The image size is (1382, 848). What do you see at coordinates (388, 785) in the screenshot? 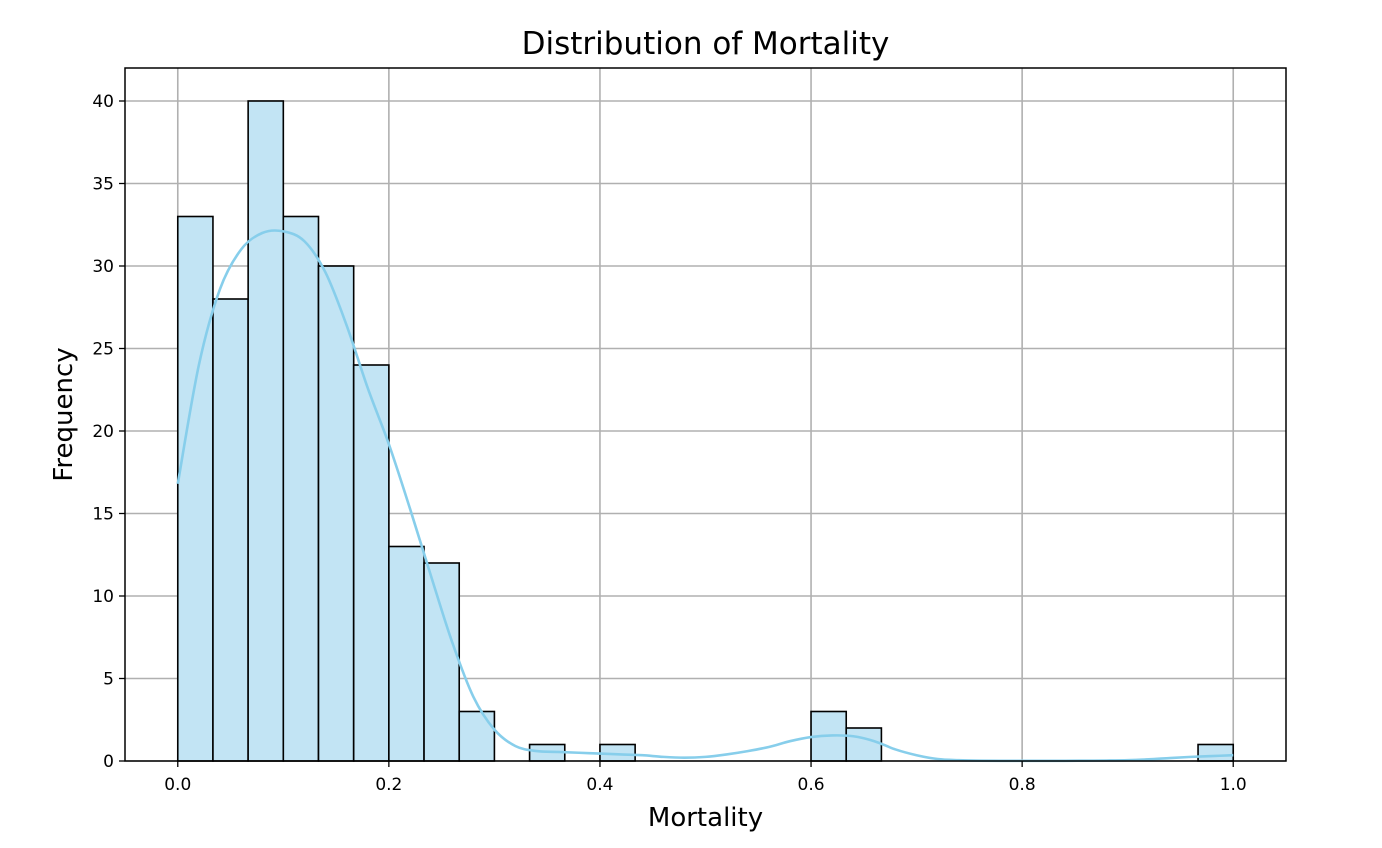
I see `x-tick-label: 0.2` at bounding box center [388, 785].